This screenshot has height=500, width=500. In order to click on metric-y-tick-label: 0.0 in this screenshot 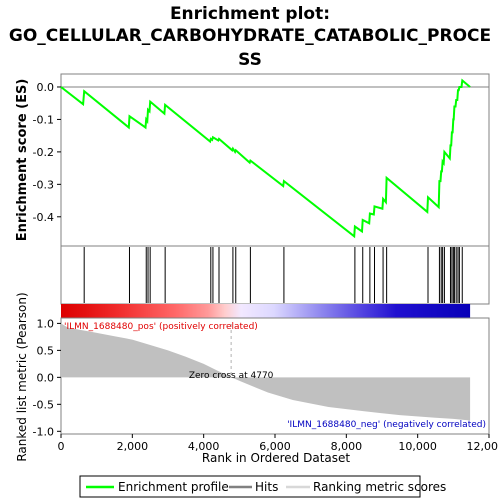, I will do `click(46, 377)`.